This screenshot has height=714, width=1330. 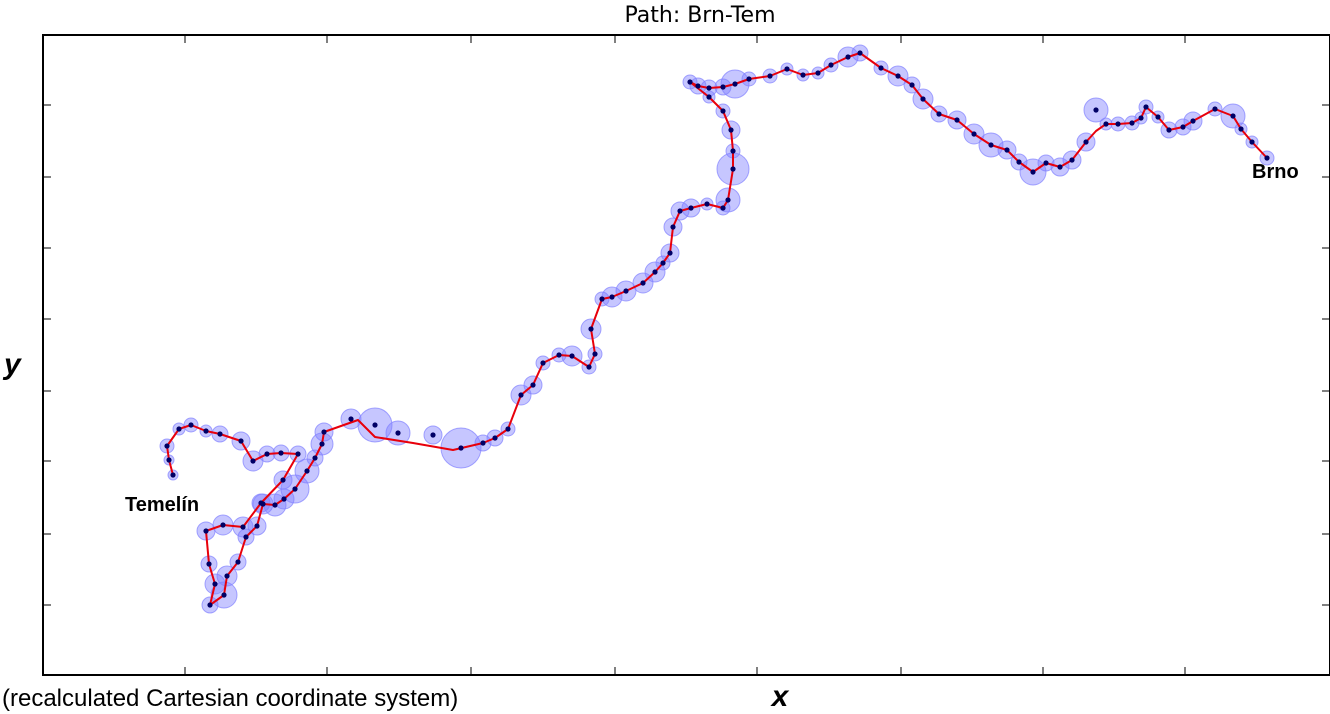 I want to click on chart-title: Path: Brn-Tem, so click(x=699, y=15).